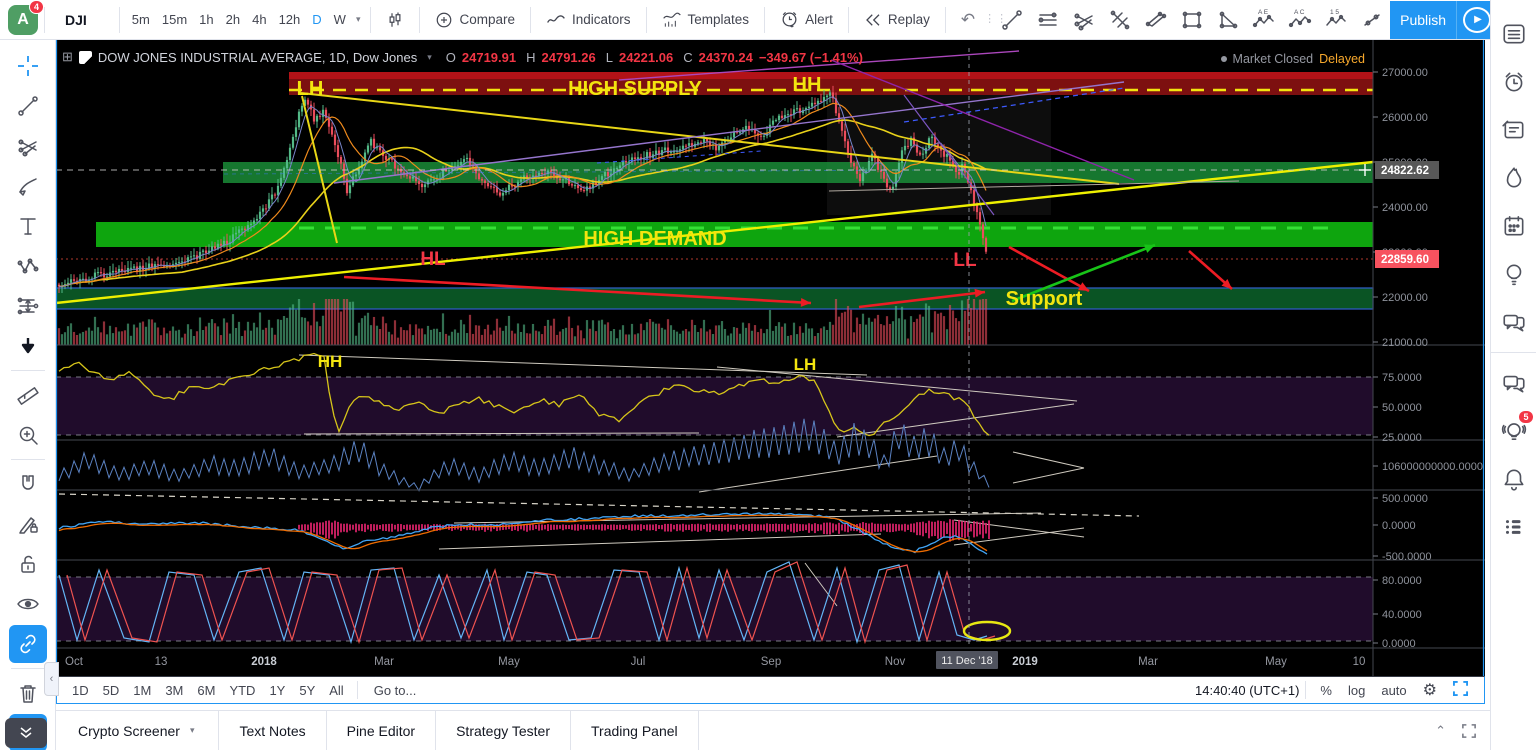 This screenshot has height=750, width=1536. I want to click on sidebar-hotlists, so click(1514, 178).